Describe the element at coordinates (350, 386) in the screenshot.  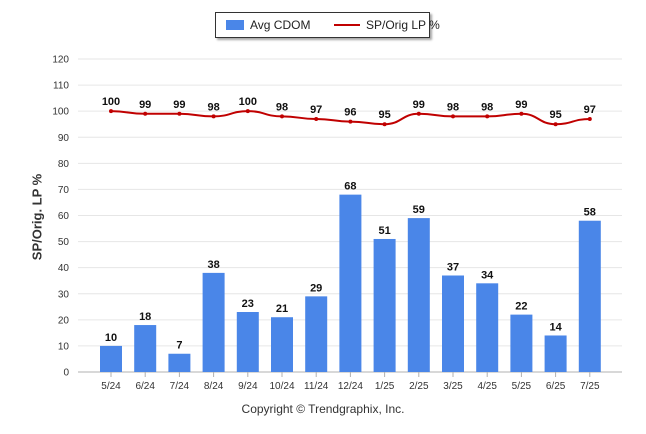
I see `x-tick-label: 12/24` at that location.